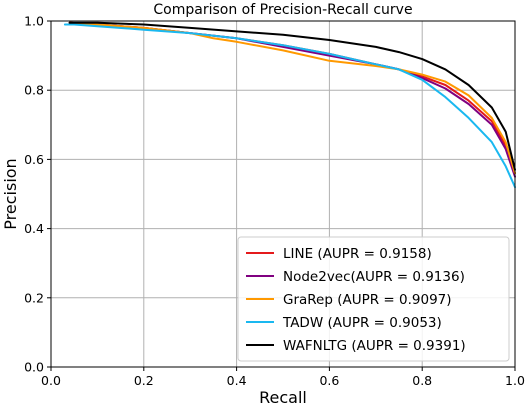  Describe the element at coordinates (37, 194) in the screenshot. I see `y-axis-ticks: 0.0 0.2 0.4 0.6 0.8 1.0` at that location.